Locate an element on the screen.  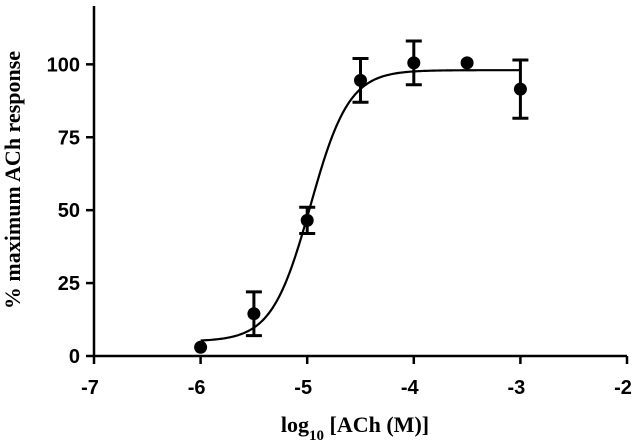
y-tick-label: 75 is located at coordinates (69, 138).